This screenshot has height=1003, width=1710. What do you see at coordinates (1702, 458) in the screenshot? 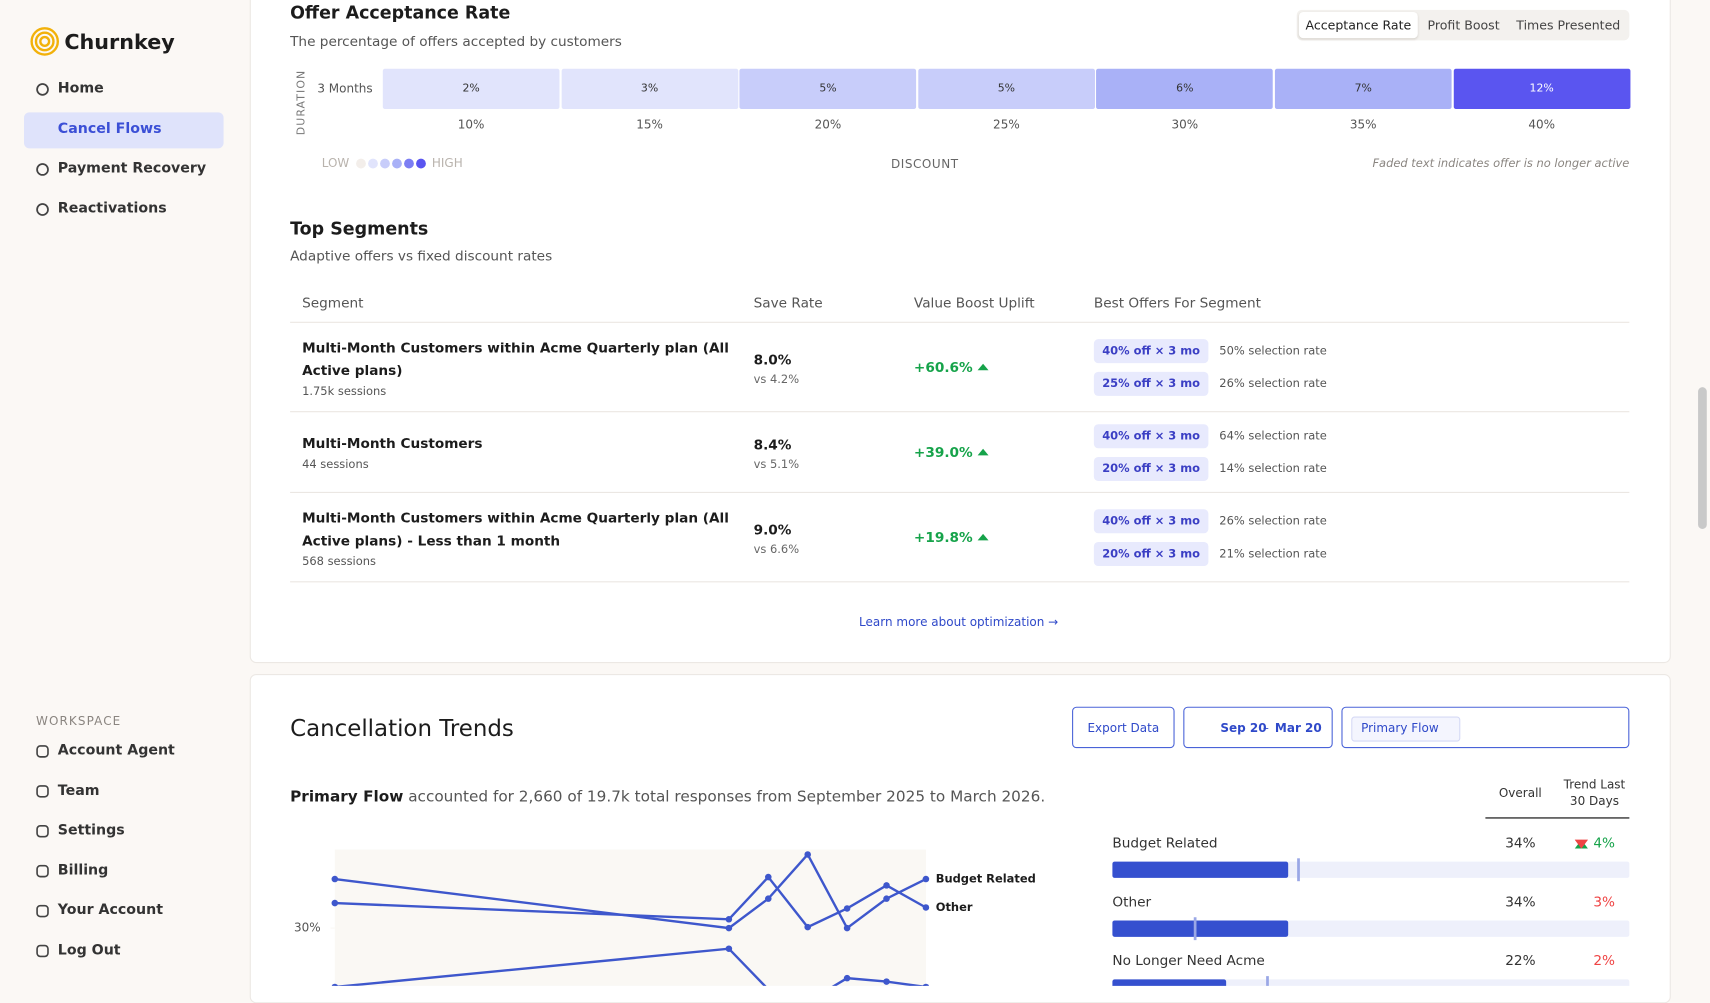
I see `scrollbar` at bounding box center [1702, 458].